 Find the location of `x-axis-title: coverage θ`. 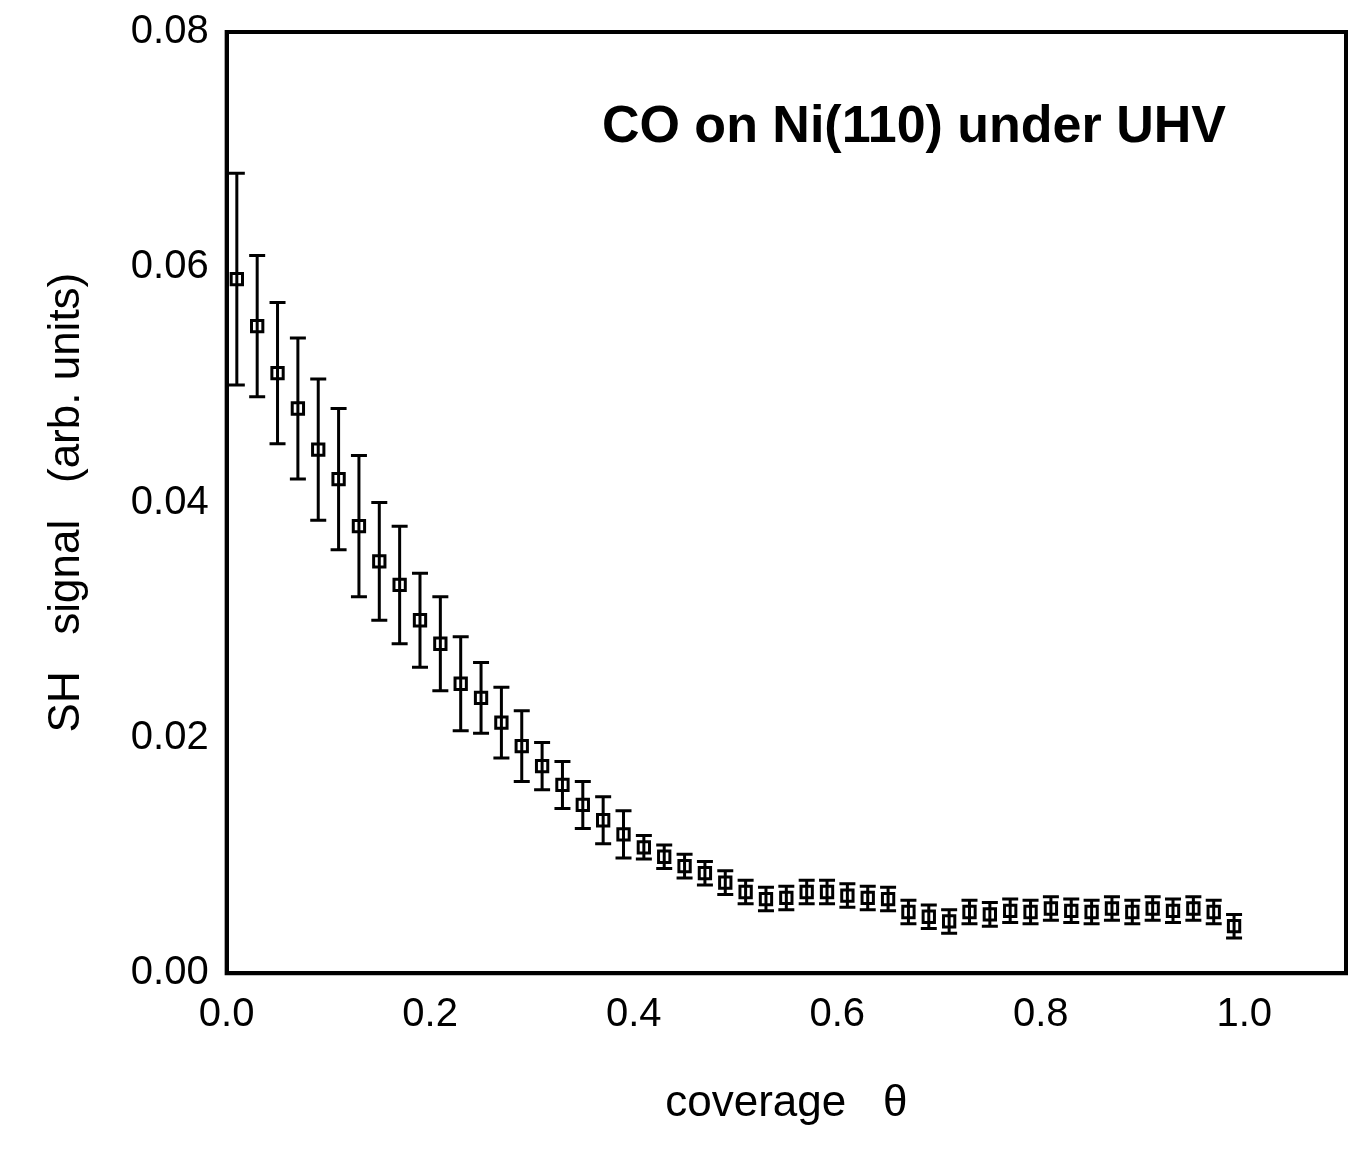

x-axis-title: coverage θ is located at coordinates (786, 1100).